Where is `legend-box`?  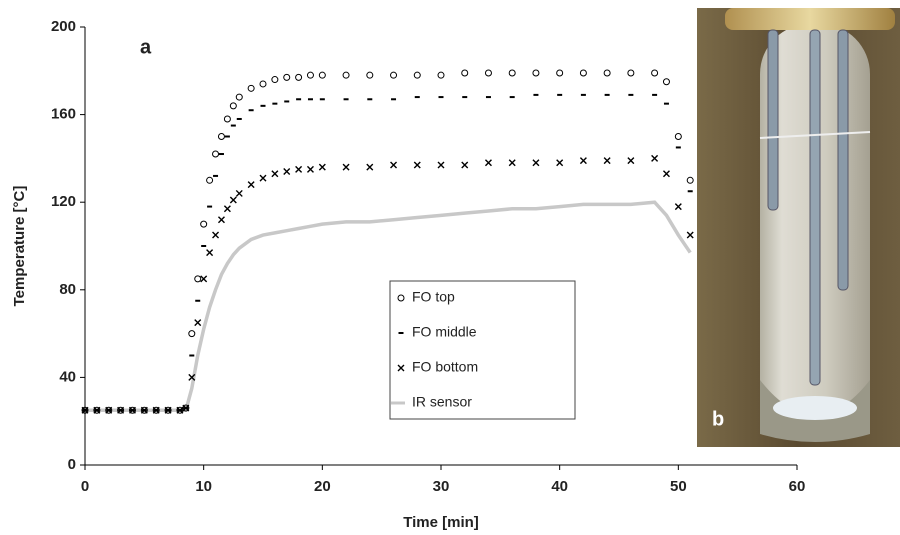
legend-box is located at coordinates (482, 350).